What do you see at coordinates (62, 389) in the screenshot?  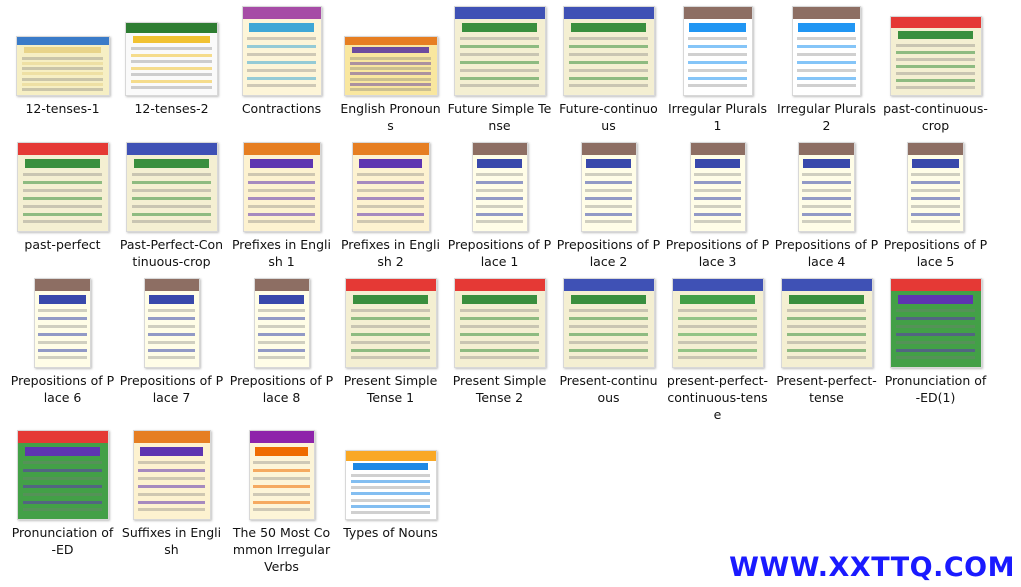 I see `file-name-label: Prepositions of Place 6` at bounding box center [62, 389].